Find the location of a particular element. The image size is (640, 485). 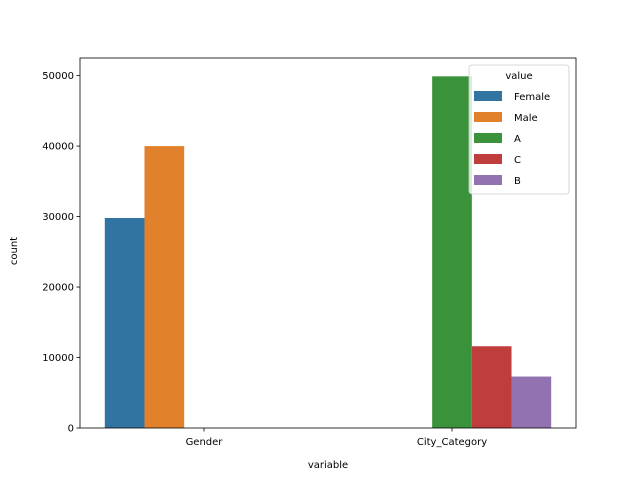

legend-swatch-c is located at coordinates (488, 159).